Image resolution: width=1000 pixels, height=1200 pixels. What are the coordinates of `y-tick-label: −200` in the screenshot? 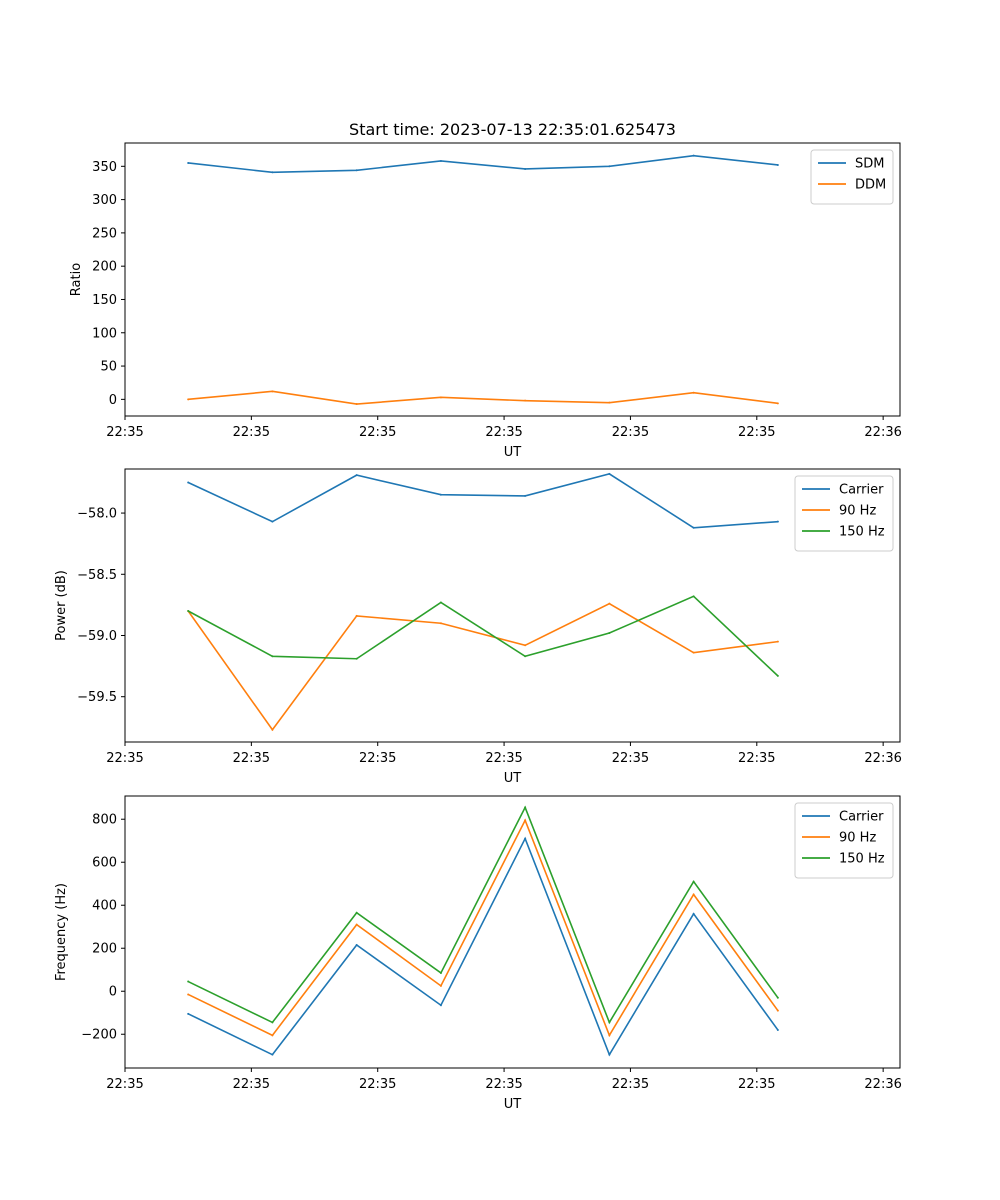 It's located at (99, 1035).